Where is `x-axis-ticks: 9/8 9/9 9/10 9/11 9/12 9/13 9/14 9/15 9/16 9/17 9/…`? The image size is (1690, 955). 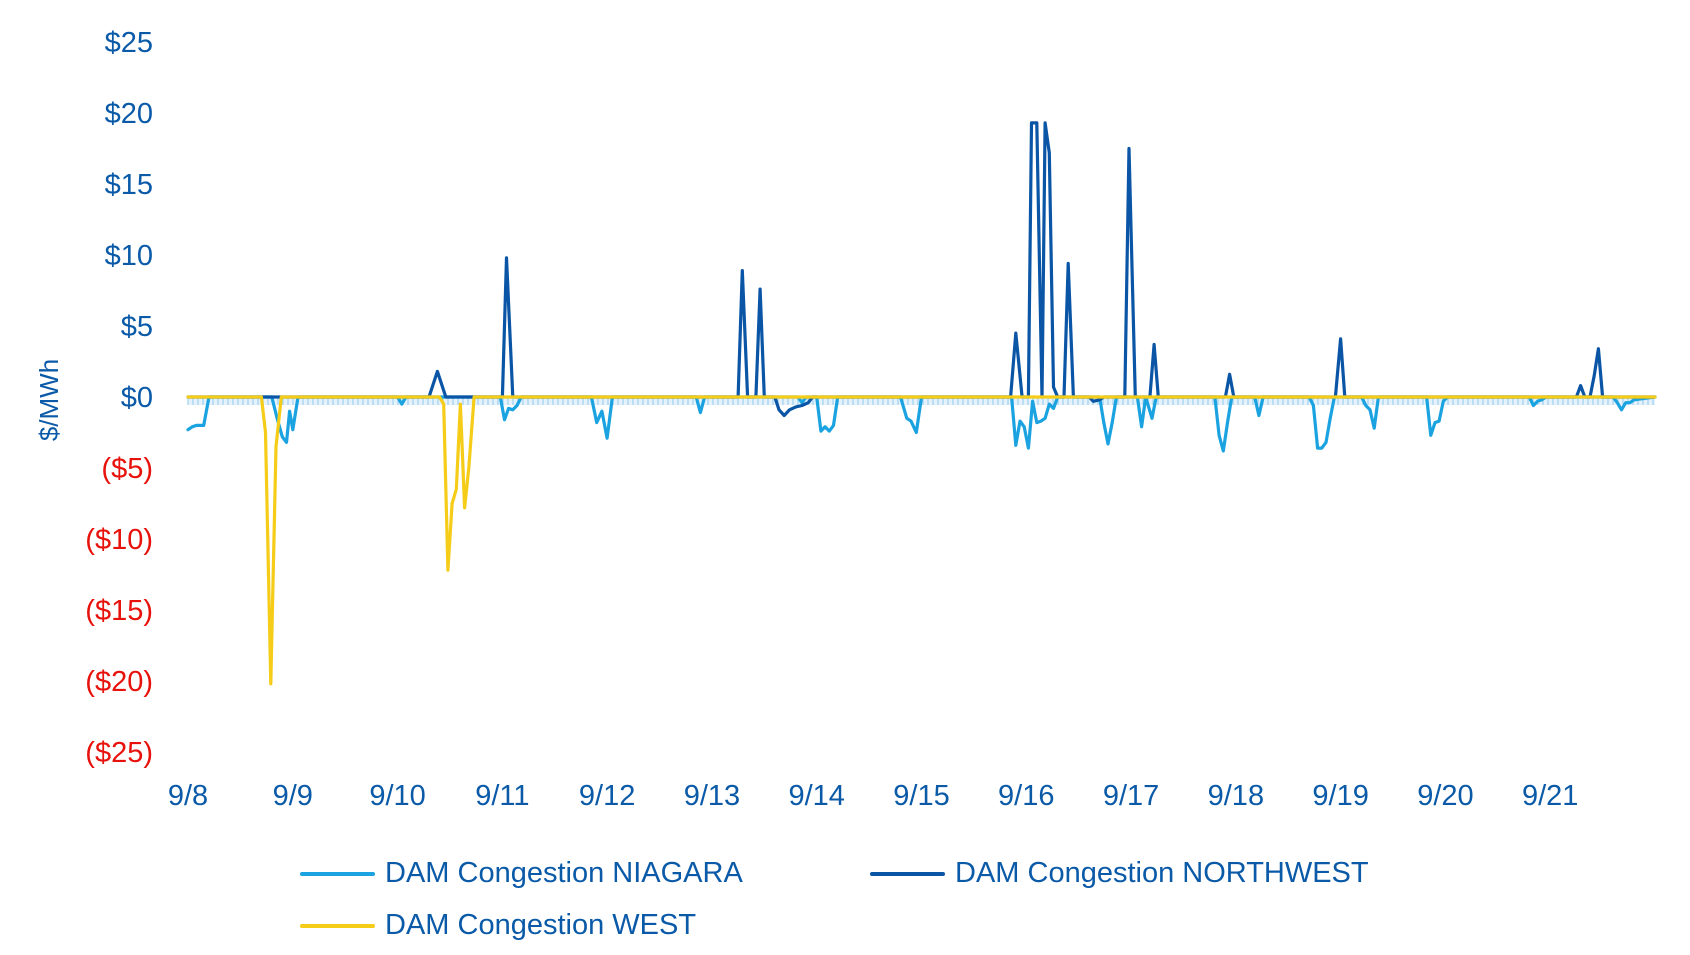 x-axis-ticks: 9/8 9/9 9/10 9/11 9/12 9/13 9/14 9/15 9/16 9/17 9/… is located at coordinates (873, 796).